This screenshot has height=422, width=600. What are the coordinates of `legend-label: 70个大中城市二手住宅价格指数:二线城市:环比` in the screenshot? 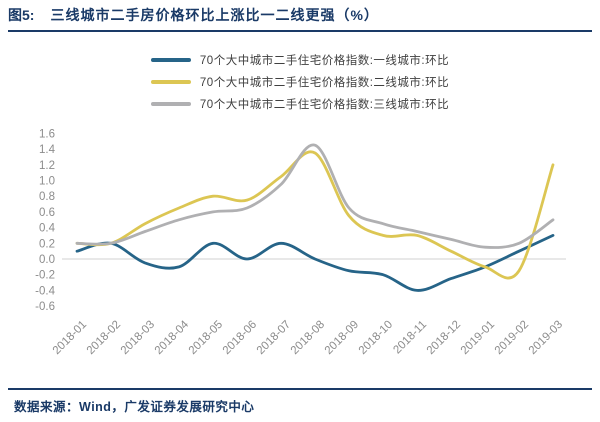 It's located at (324, 83).